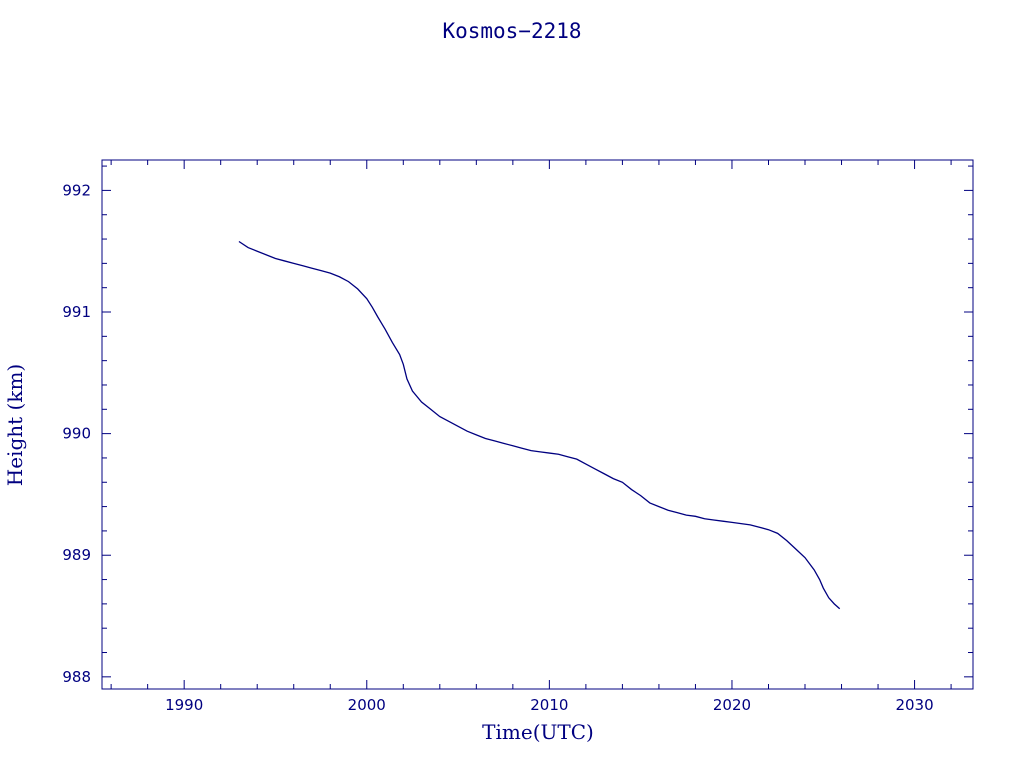 Image resolution: width=1024 pixels, height=768 pixels. I want to click on y-tick-label: 988, so click(76, 677).